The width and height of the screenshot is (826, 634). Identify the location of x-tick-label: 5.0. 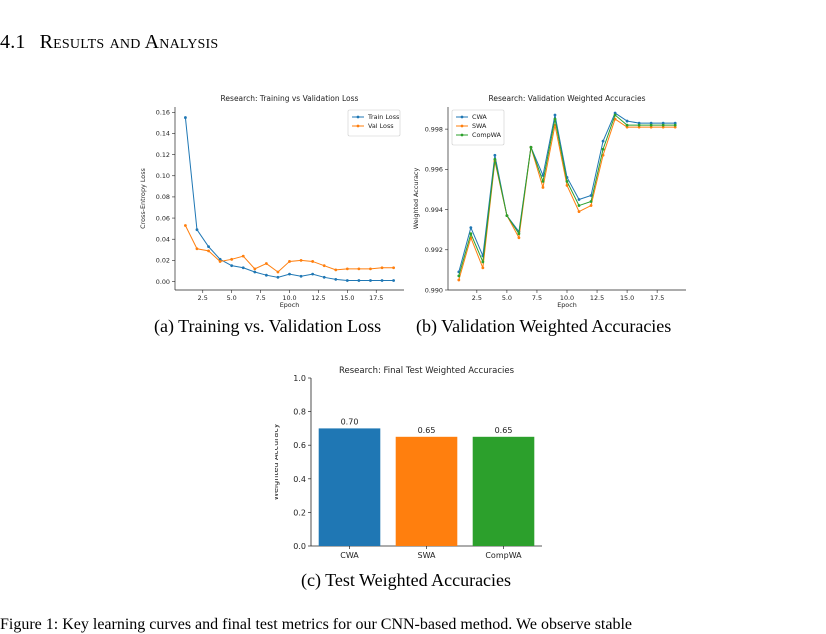
(232, 298).